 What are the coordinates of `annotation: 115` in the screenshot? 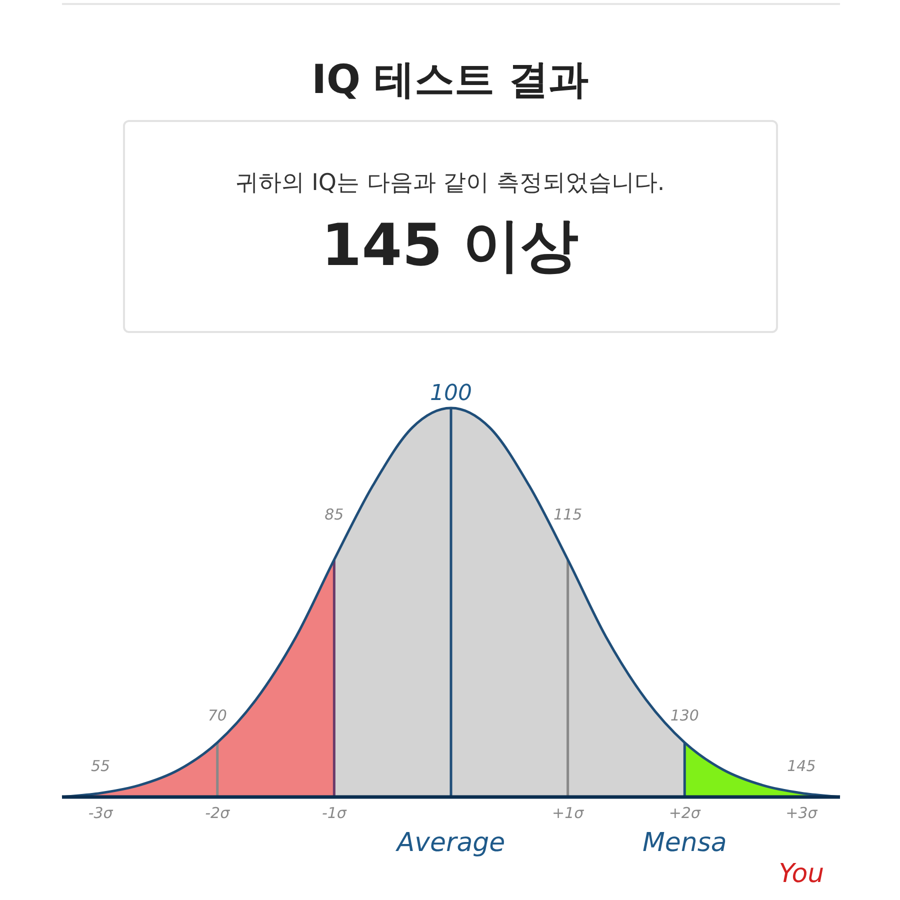 It's located at (567, 515).